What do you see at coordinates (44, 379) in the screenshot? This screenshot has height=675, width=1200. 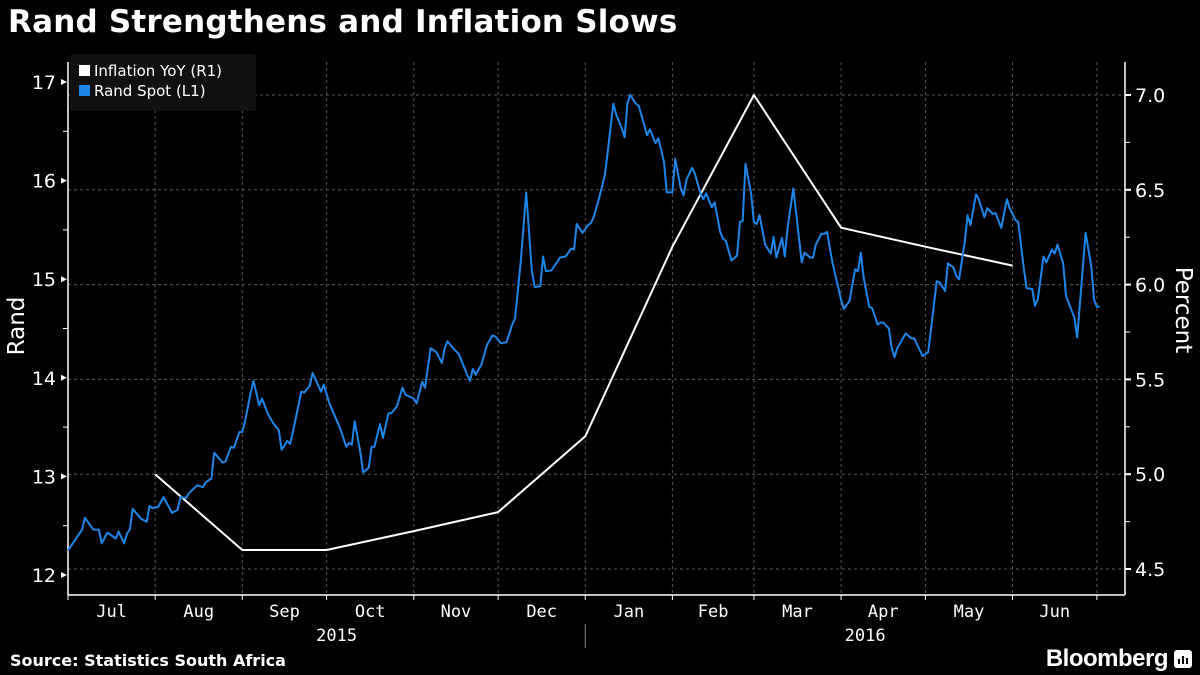 I see `y-left-tick-label: 14` at bounding box center [44, 379].